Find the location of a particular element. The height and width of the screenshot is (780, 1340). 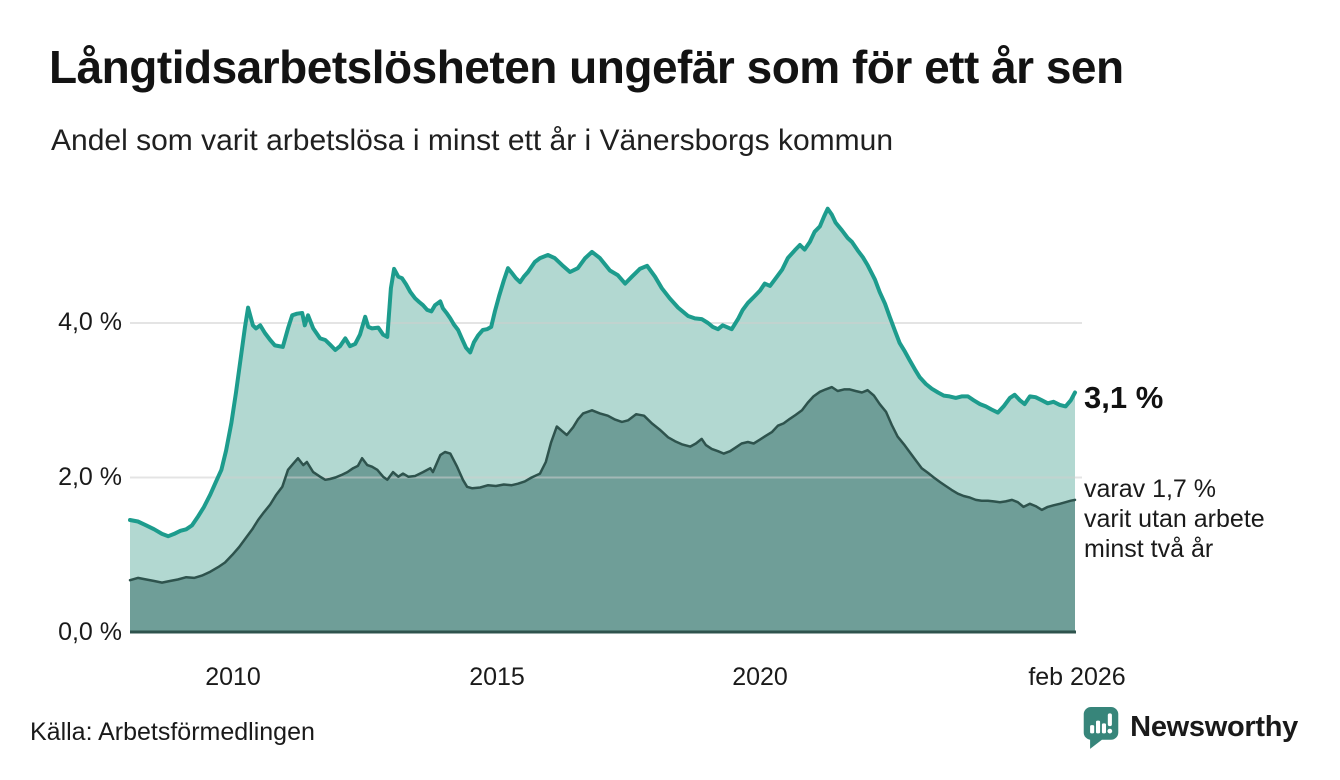

x-axis-label-2020: 2020 is located at coordinates (760, 677).